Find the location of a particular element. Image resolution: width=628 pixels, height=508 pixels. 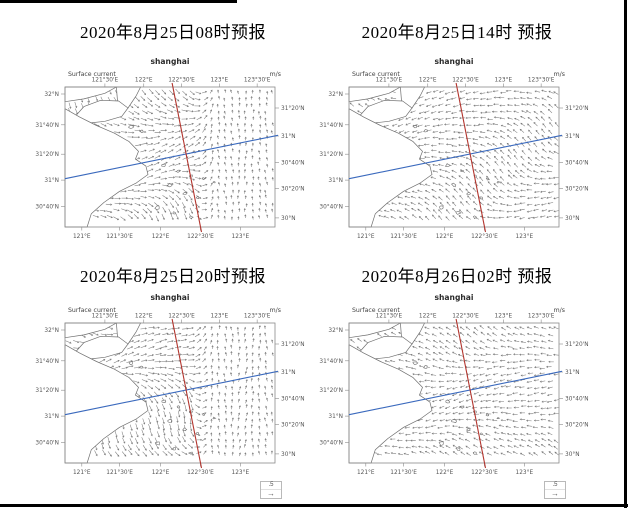

page-border-bottom is located at coordinates (314, 505).